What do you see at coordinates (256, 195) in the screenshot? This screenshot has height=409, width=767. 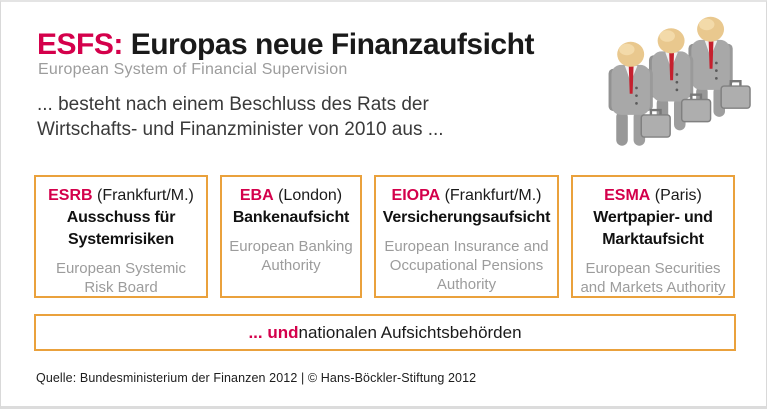 I see `authority-abbr: EBA` at bounding box center [256, 195].